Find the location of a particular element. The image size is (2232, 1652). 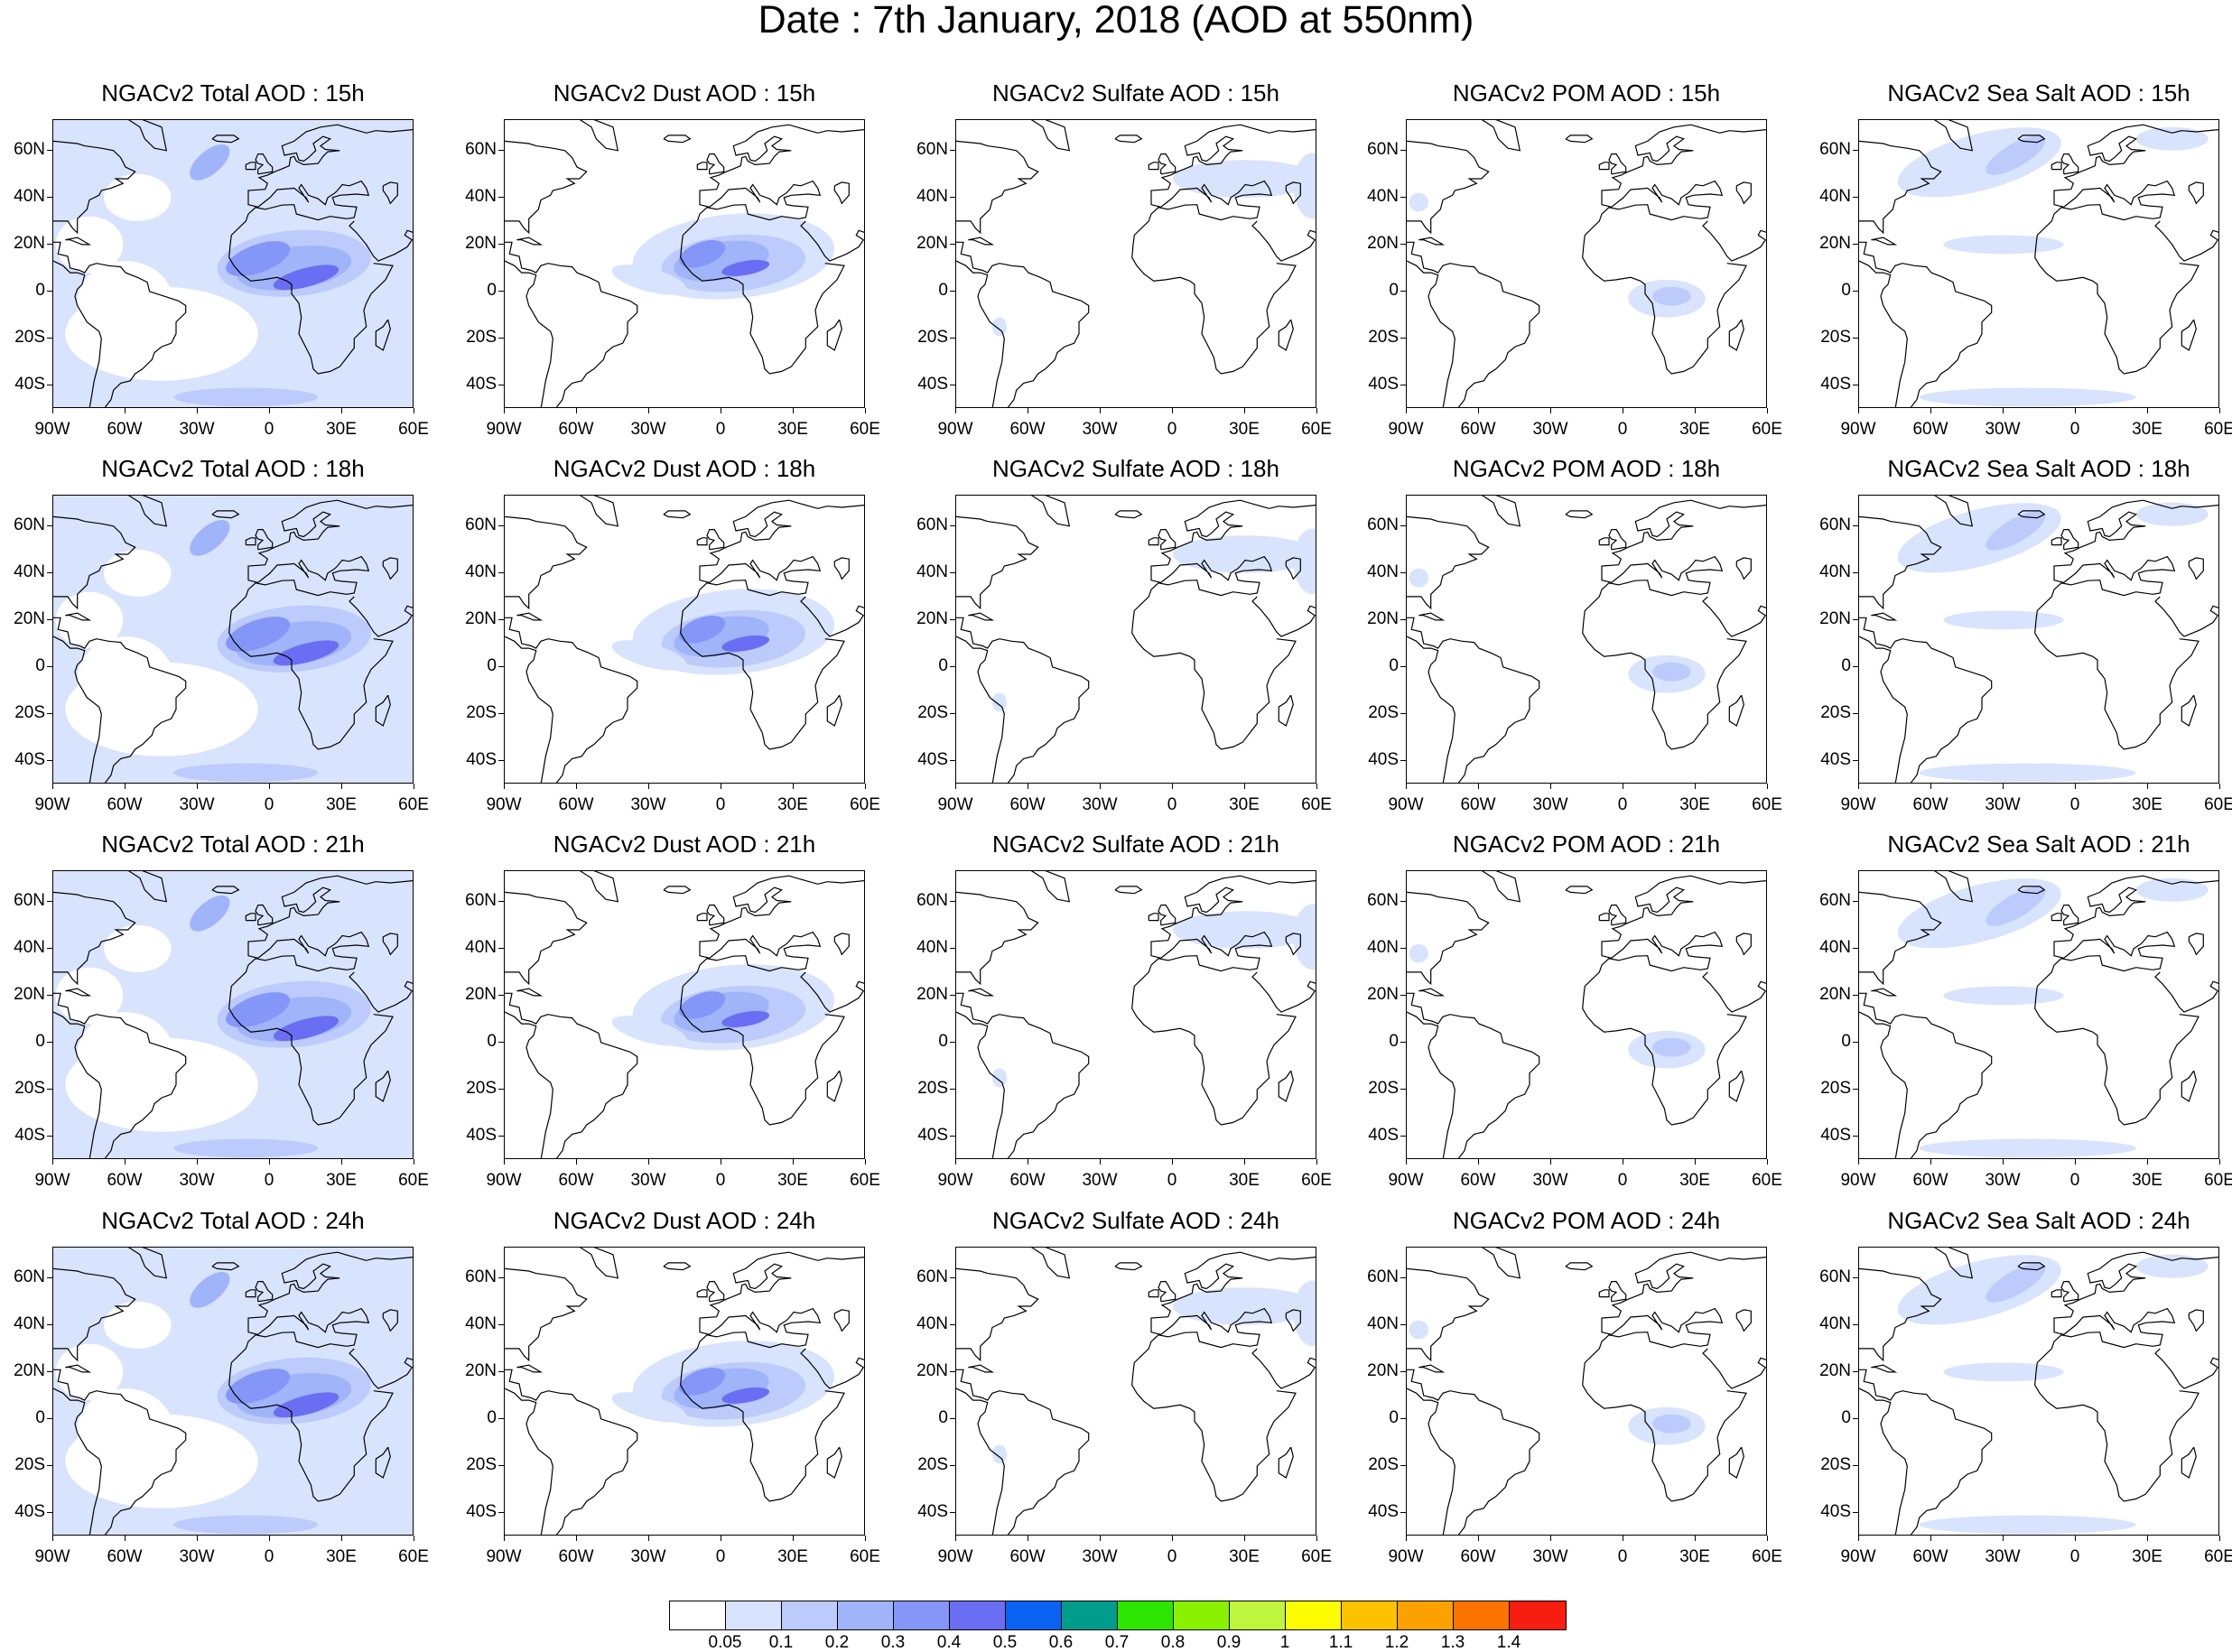

colorbar-label: 0.3 is located at coordinates (893, 1642).